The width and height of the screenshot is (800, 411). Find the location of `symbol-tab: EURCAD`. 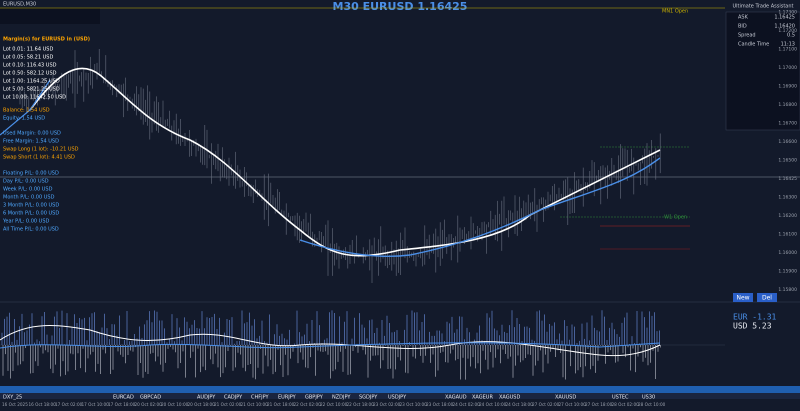

symbol-tab: EURCAD is located at coordinates (123, 398).